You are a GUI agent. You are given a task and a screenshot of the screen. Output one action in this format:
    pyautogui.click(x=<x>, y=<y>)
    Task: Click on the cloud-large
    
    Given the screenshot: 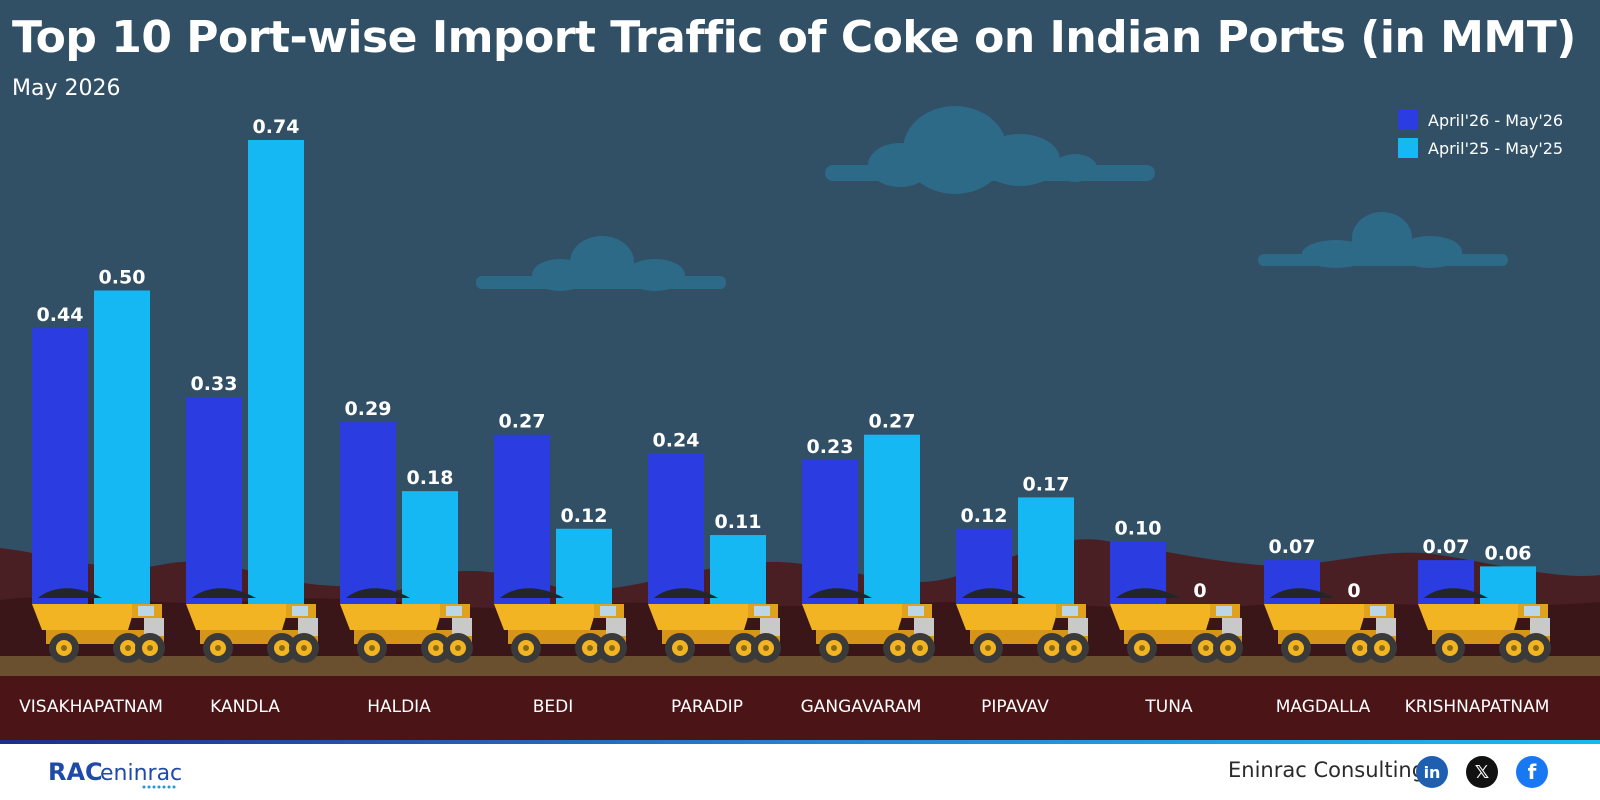 What is the action you would take?
    pyautogui.click(x=990, y=150)
    